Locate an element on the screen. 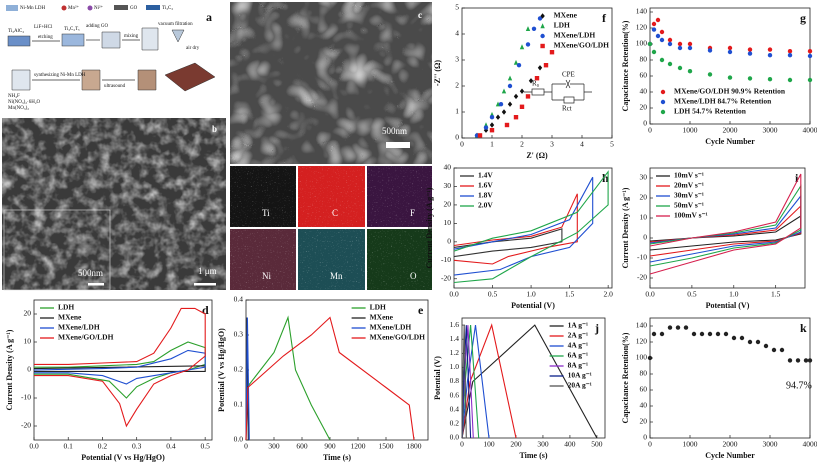 This screenshot has width=817, height=466. x-tick-label: 1000 is located at coordinates (690, 444).